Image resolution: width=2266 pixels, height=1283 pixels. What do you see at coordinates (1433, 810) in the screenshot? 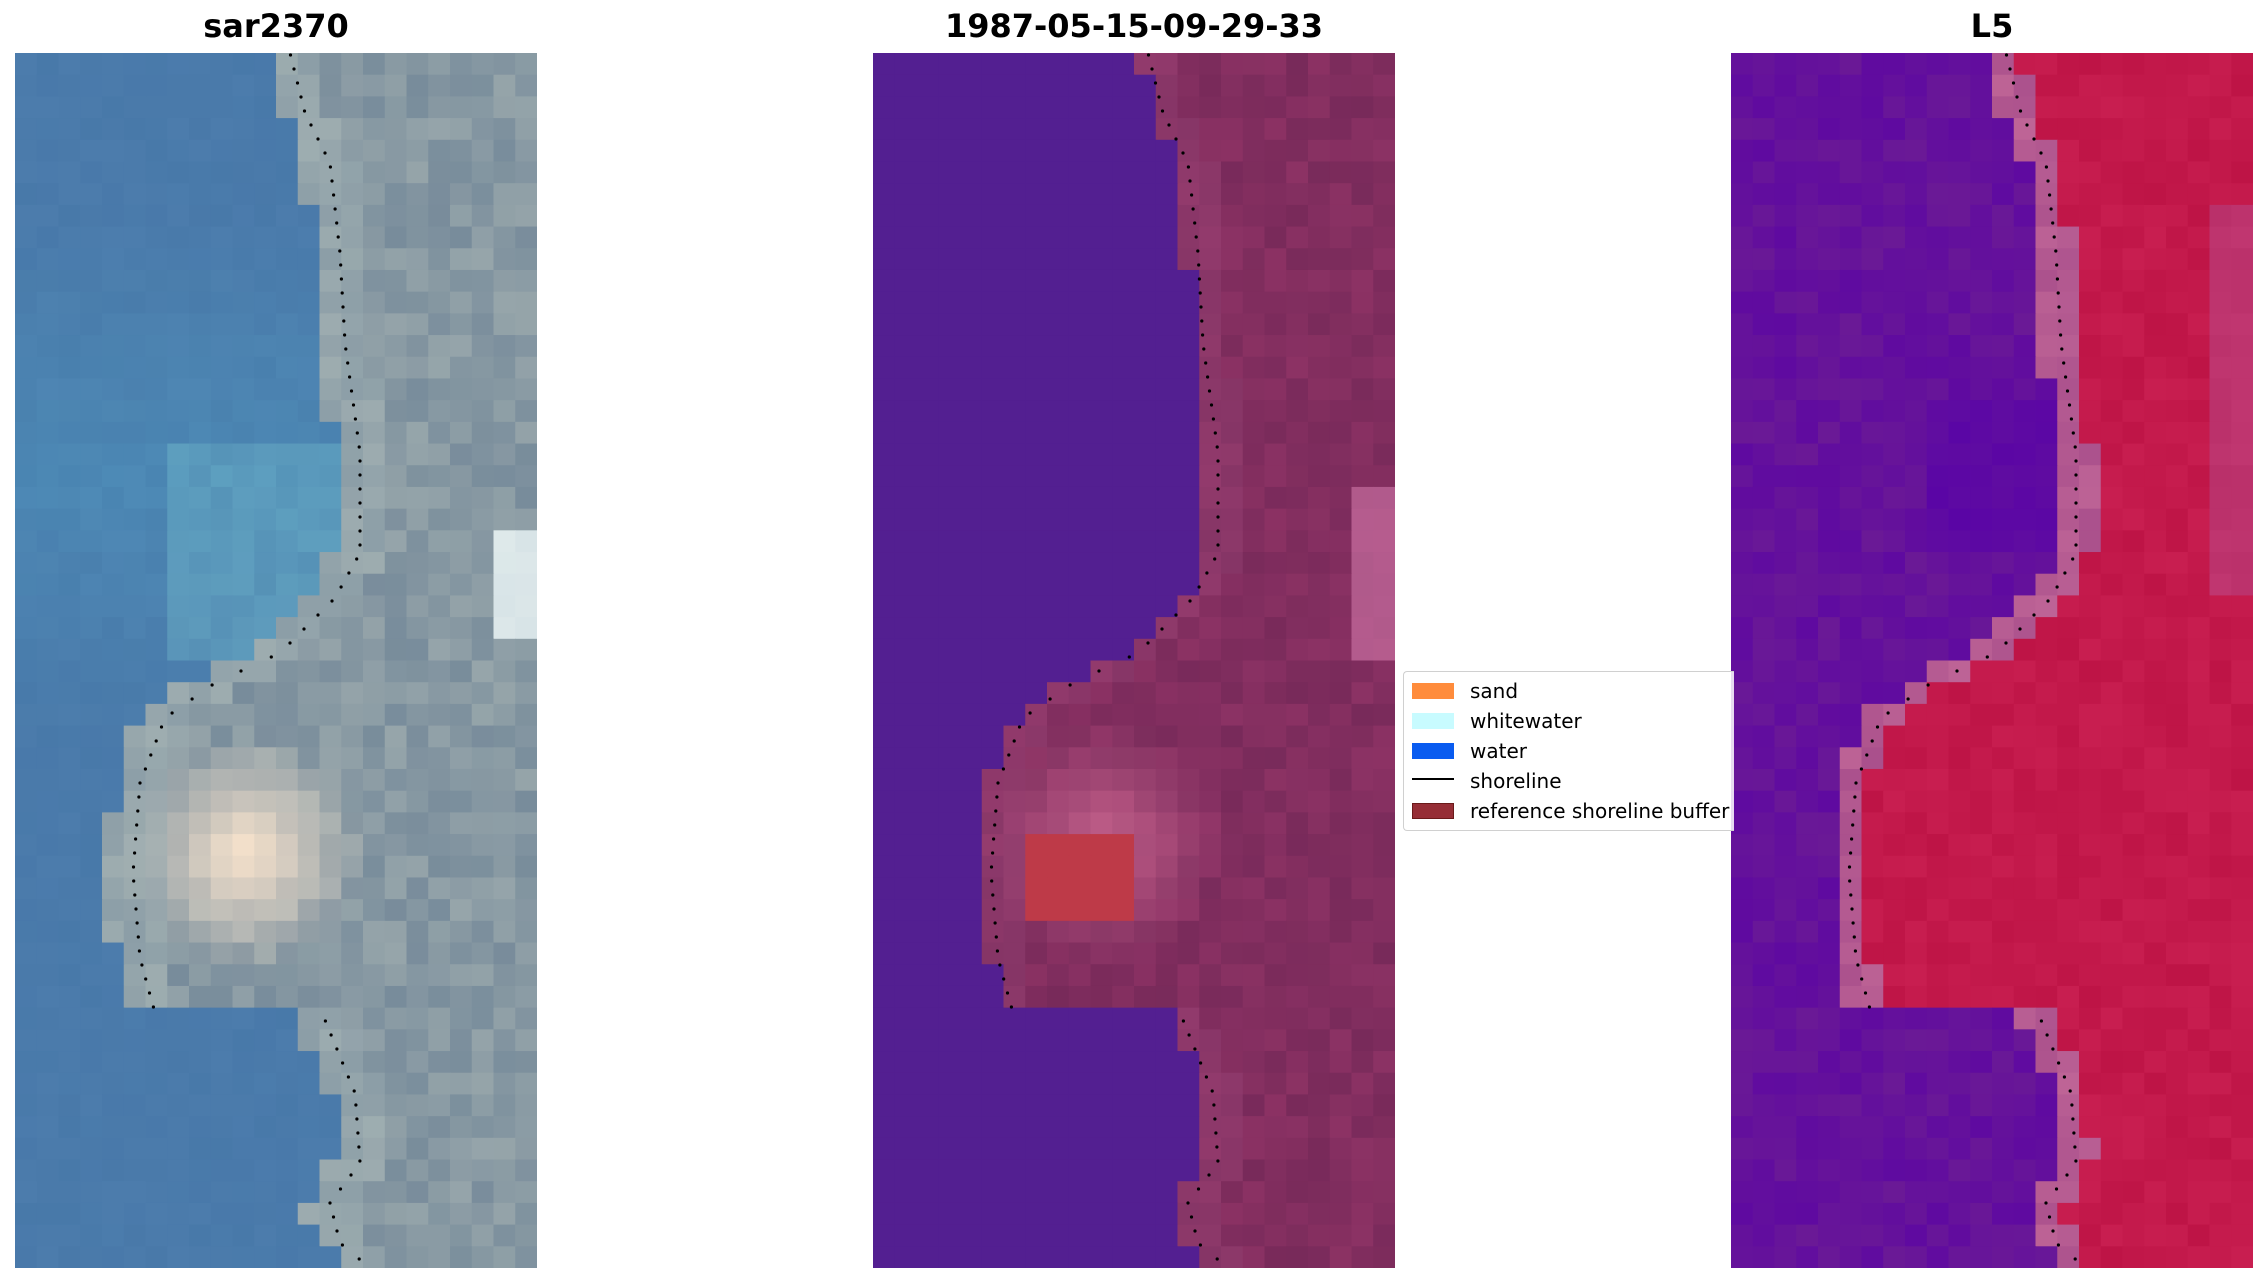
I see `legend-swatch-reference-buffer` at bounding box center [1433, 810].